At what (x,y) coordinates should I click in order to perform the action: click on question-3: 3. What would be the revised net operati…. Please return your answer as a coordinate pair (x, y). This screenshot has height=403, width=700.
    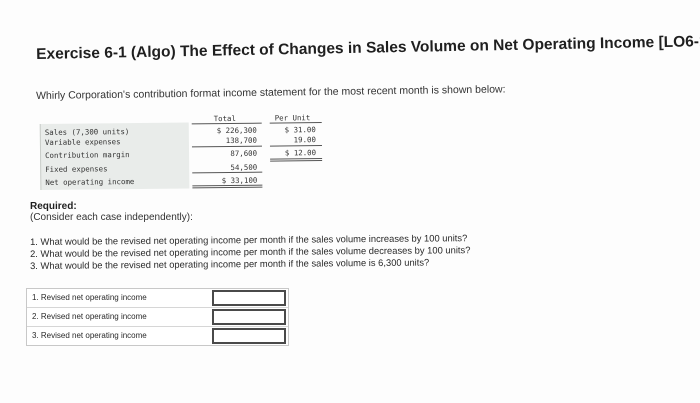
    Looking at the image, I should click on (230, 263).